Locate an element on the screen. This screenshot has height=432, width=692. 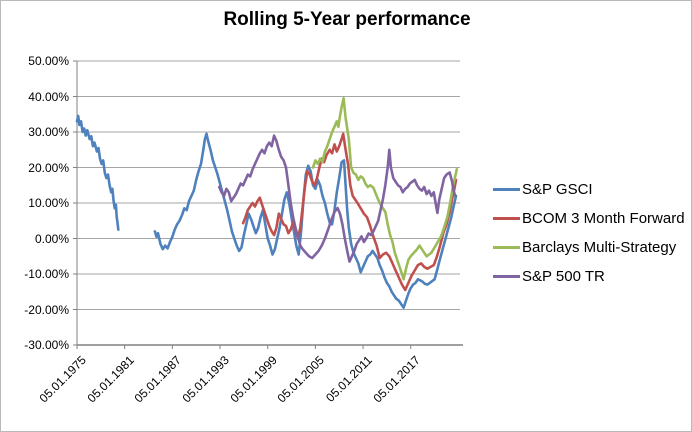
legend-item: Barclays Multi-Strategy is located at coordinates (589, 247).